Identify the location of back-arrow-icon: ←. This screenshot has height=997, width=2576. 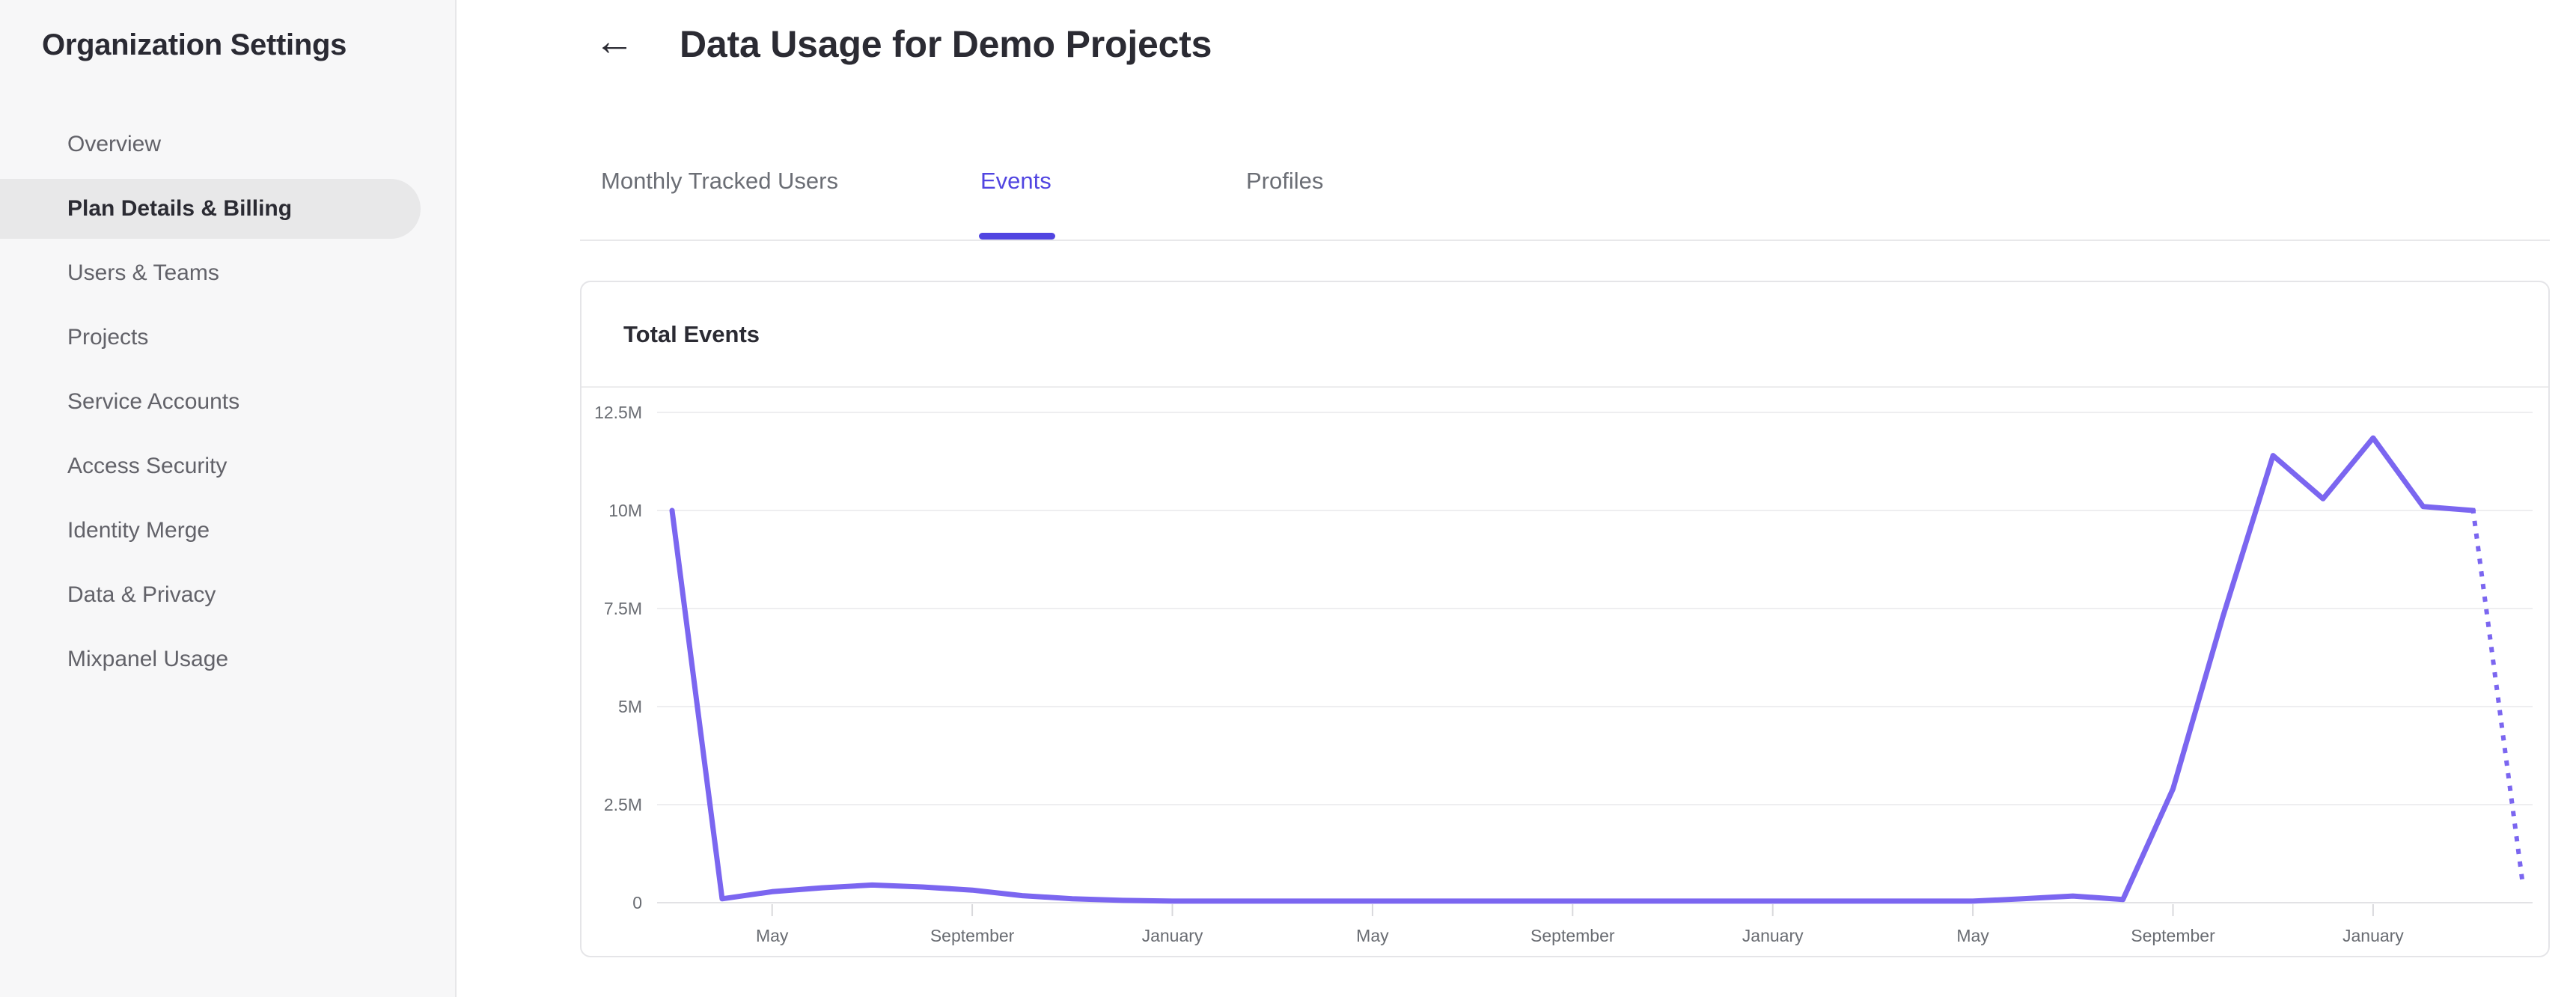
(614, 42).